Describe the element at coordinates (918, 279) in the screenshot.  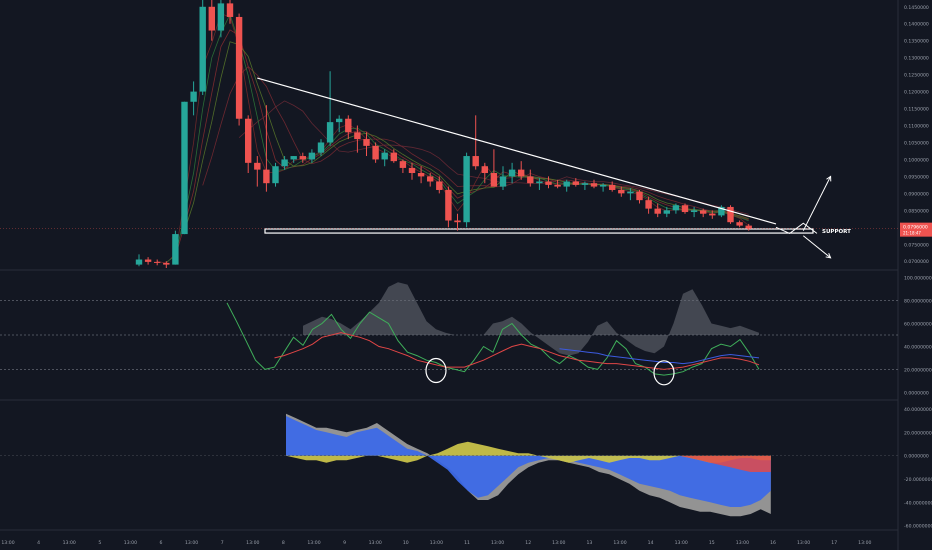
I see `oscillator-axis-label: 100.0000000` at that location.